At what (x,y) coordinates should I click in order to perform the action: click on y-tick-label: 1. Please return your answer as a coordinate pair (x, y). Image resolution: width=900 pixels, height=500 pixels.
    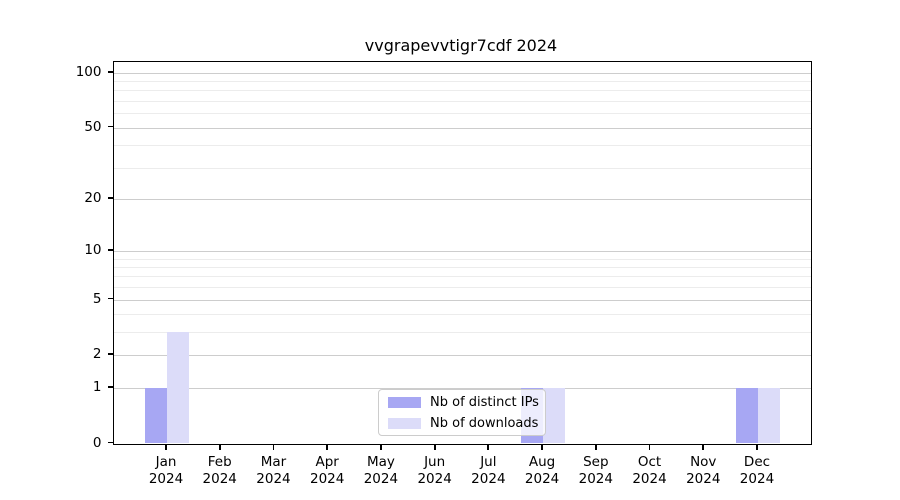
    Looking at the image, I should click on (97, 386).